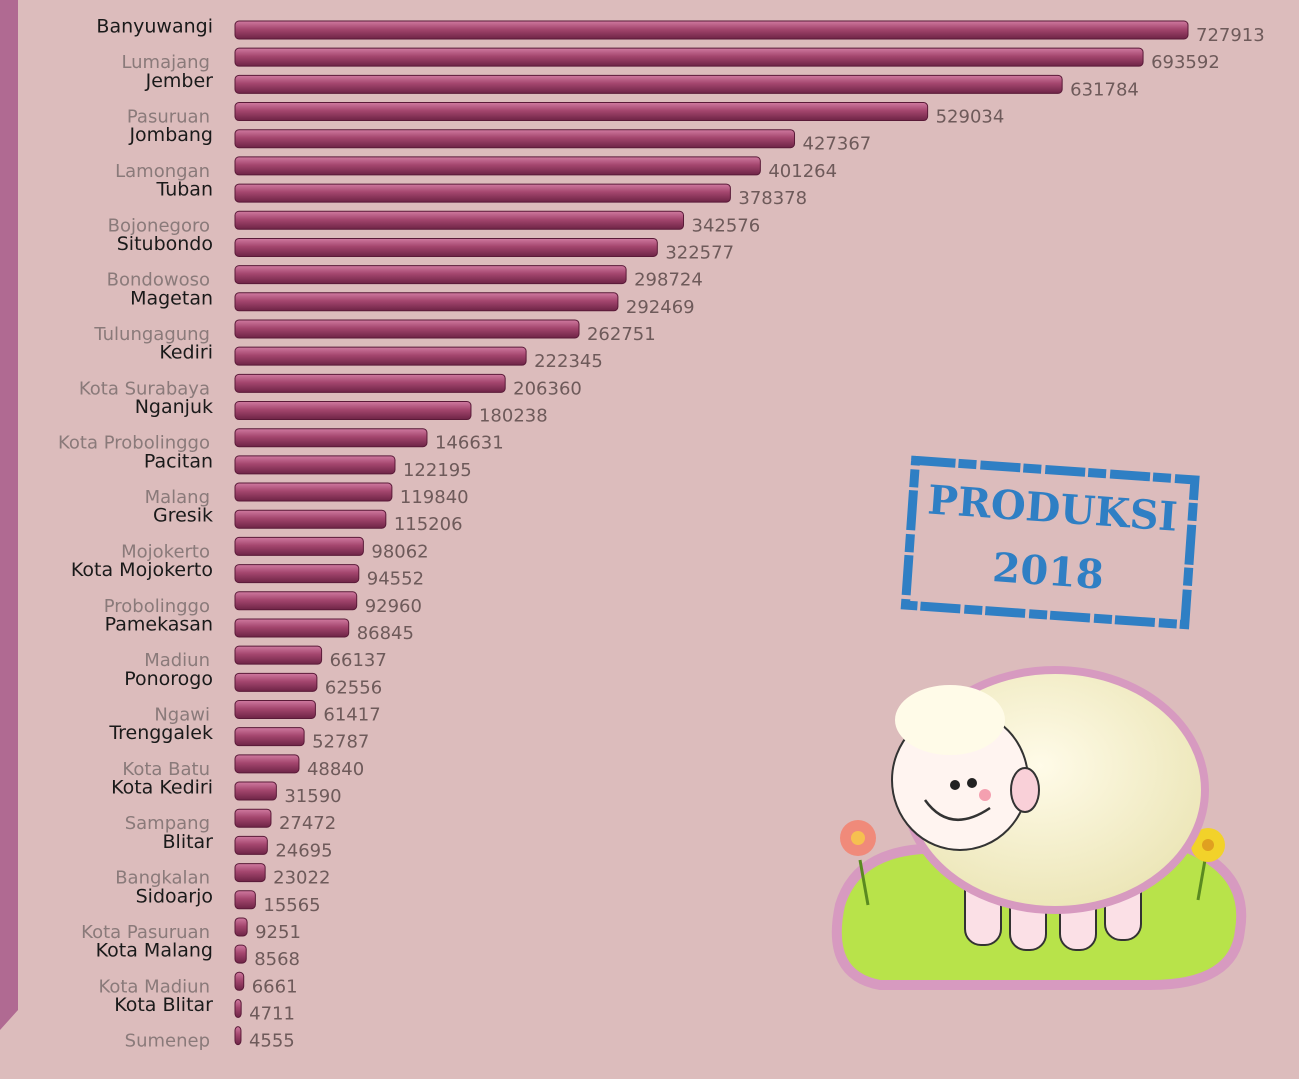 The image size is (1299, 1079). What do you see at coordinates (165, 244) in the screenshot?
I see `category-label: Situbondo` at bounding box center [165, 244].